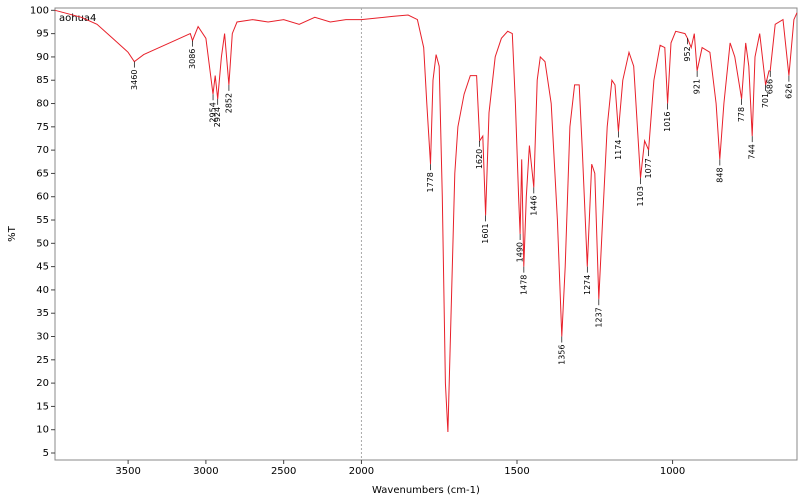 The width and height of the screenshot is (800, 501). I want to click on x-axis-label: Wavenumbers (cm-1), so click(426, 490).